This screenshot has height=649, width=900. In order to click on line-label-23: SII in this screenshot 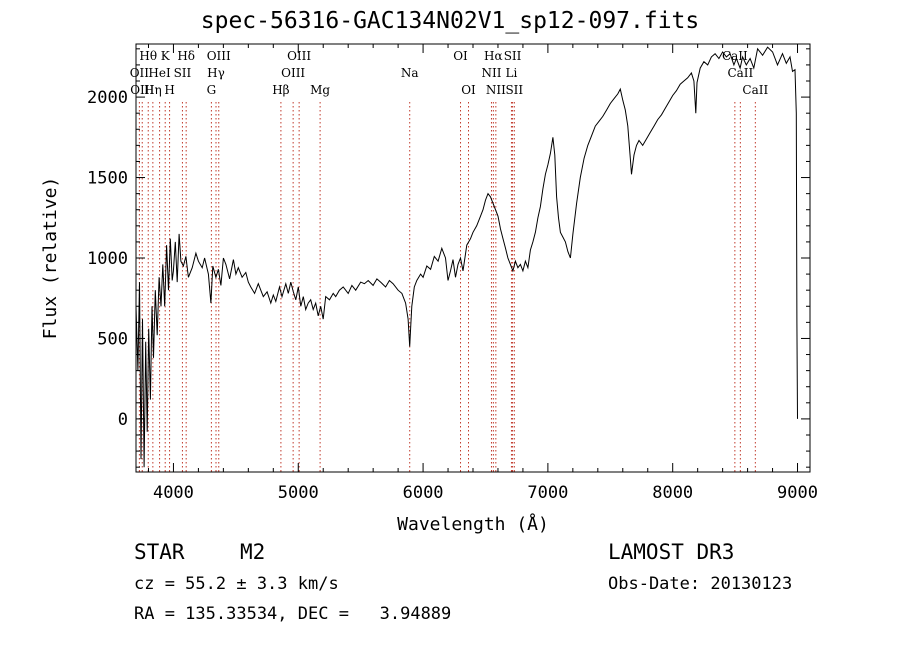, I will do `click(513, 56)`.